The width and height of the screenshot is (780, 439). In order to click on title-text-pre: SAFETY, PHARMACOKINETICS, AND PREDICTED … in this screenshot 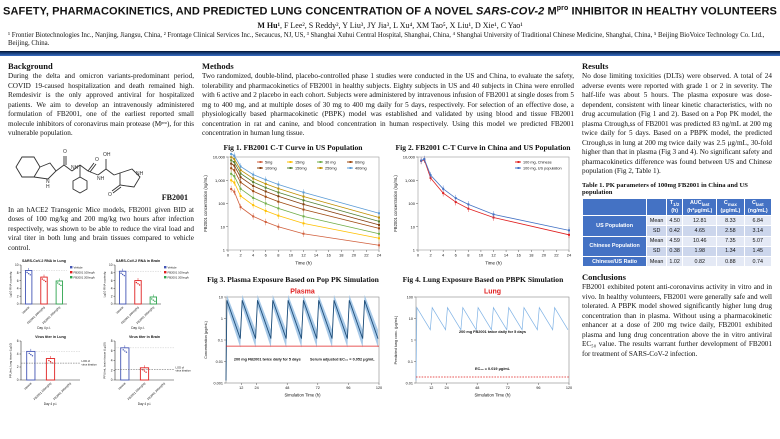, I will do `click(239, 11)`.